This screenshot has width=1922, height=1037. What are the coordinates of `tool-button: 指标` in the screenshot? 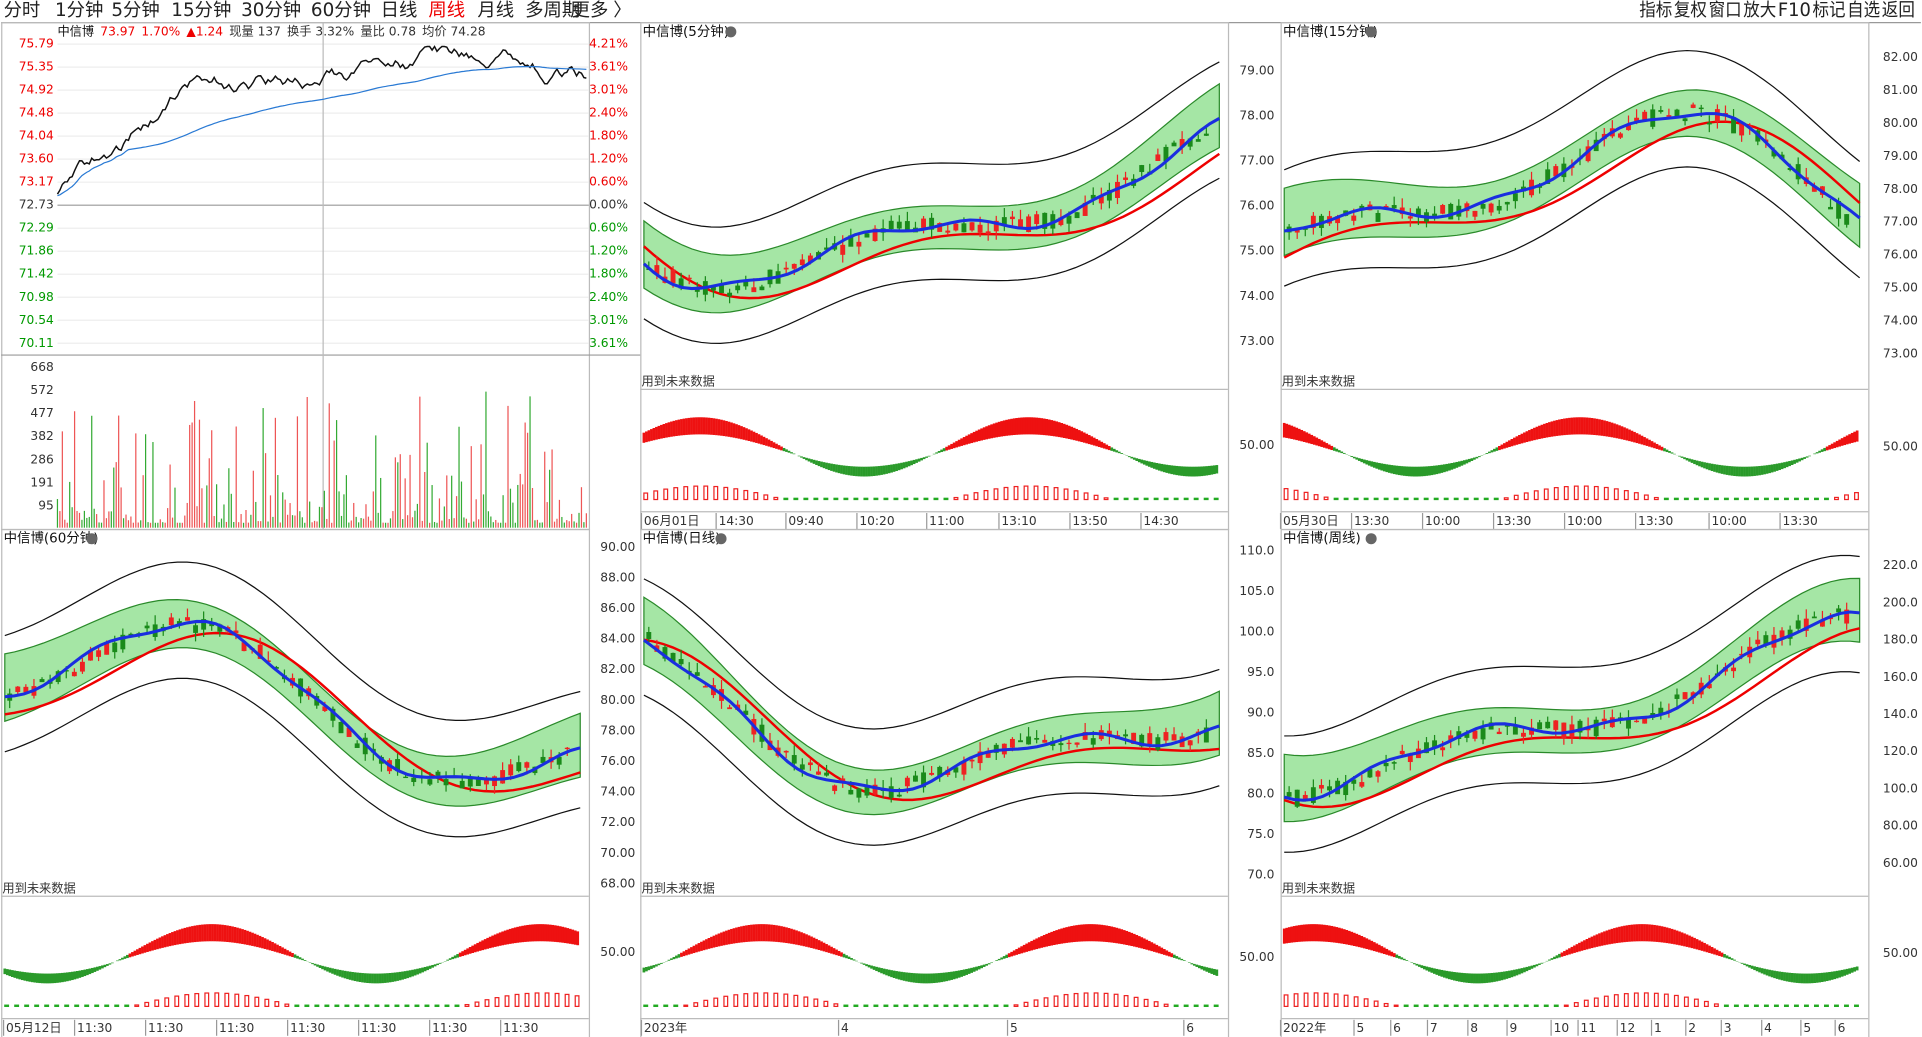 It's located at (1655, 10).